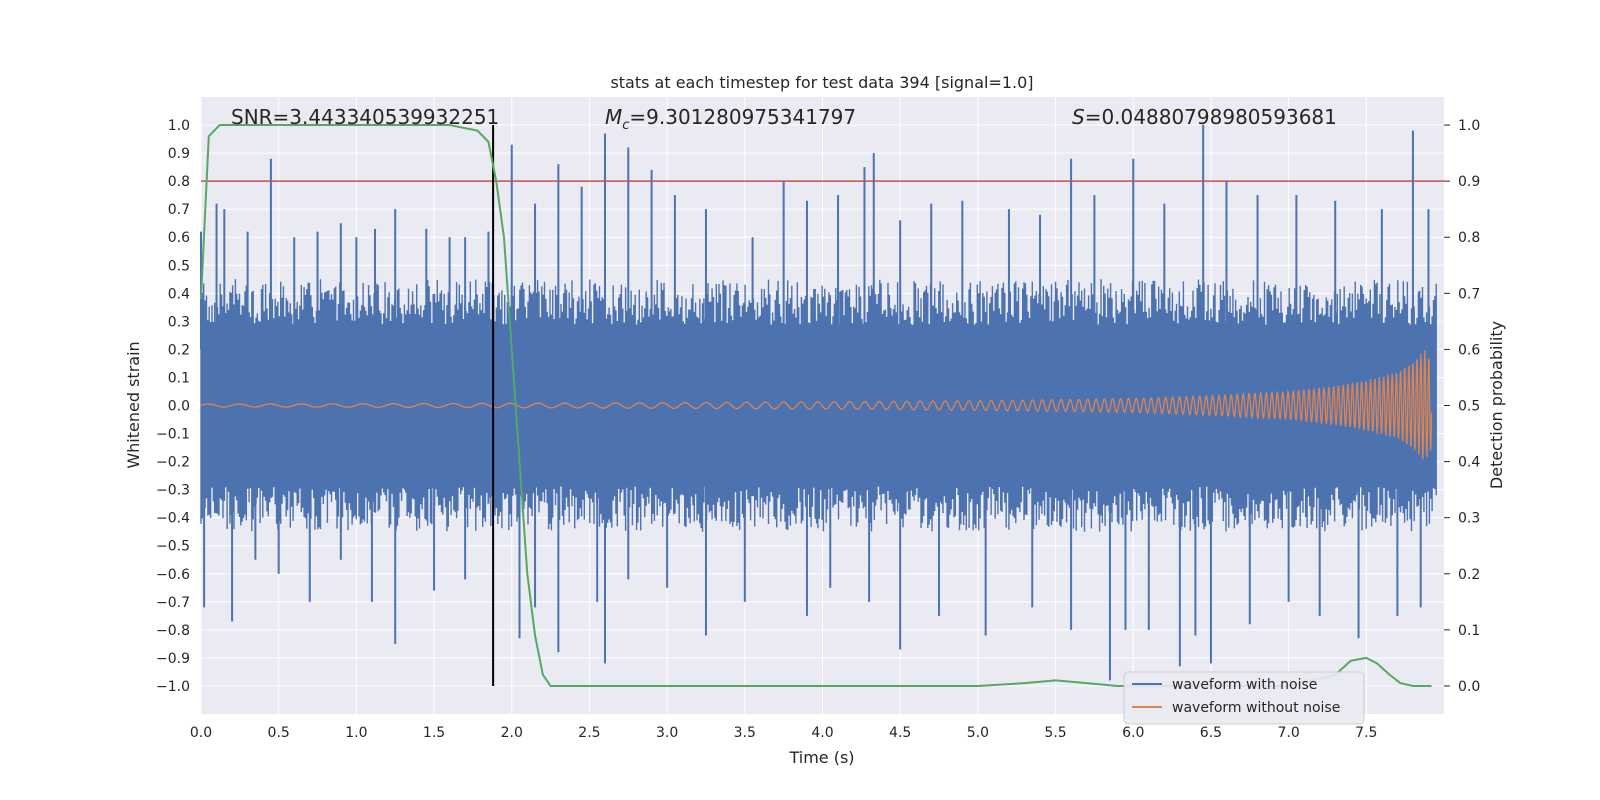 The width and height of the screenshot is (1600, 800). I want to click on x-tick-label: 0.0, so click(201, 733).